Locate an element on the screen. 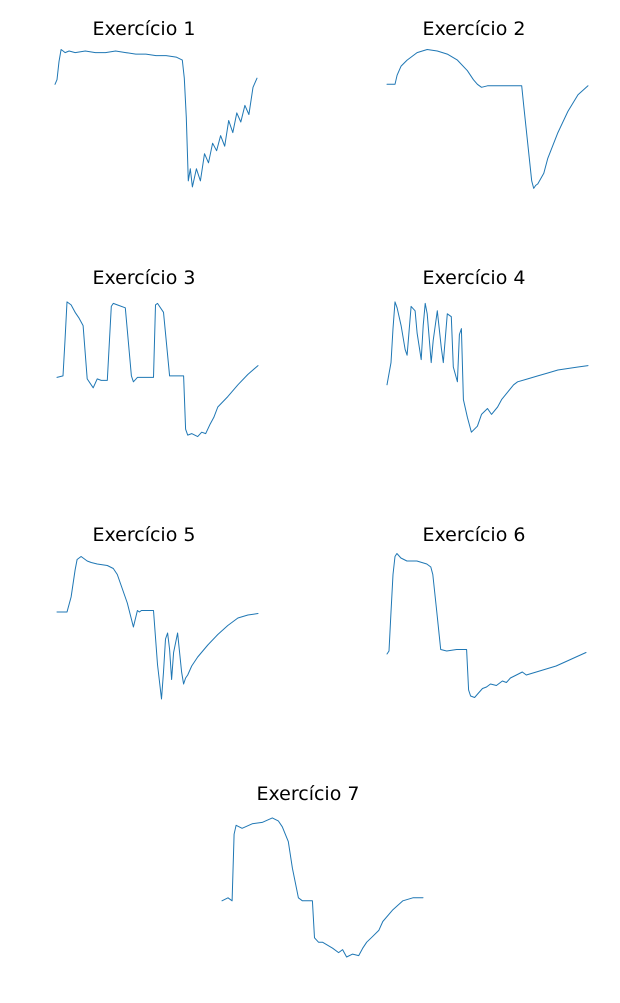 This screenshot has width=620, height=1003. panel-title-2: Exercício 2 is located at coordinates (474, 29).